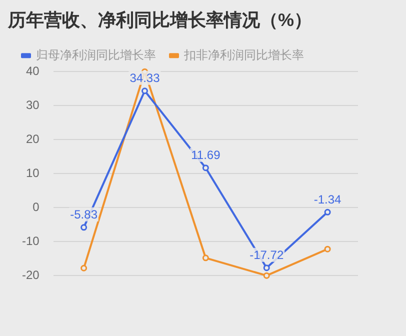 The image size is (406, 336). I want to click on y-tick-label: 30, so click(33, 105).